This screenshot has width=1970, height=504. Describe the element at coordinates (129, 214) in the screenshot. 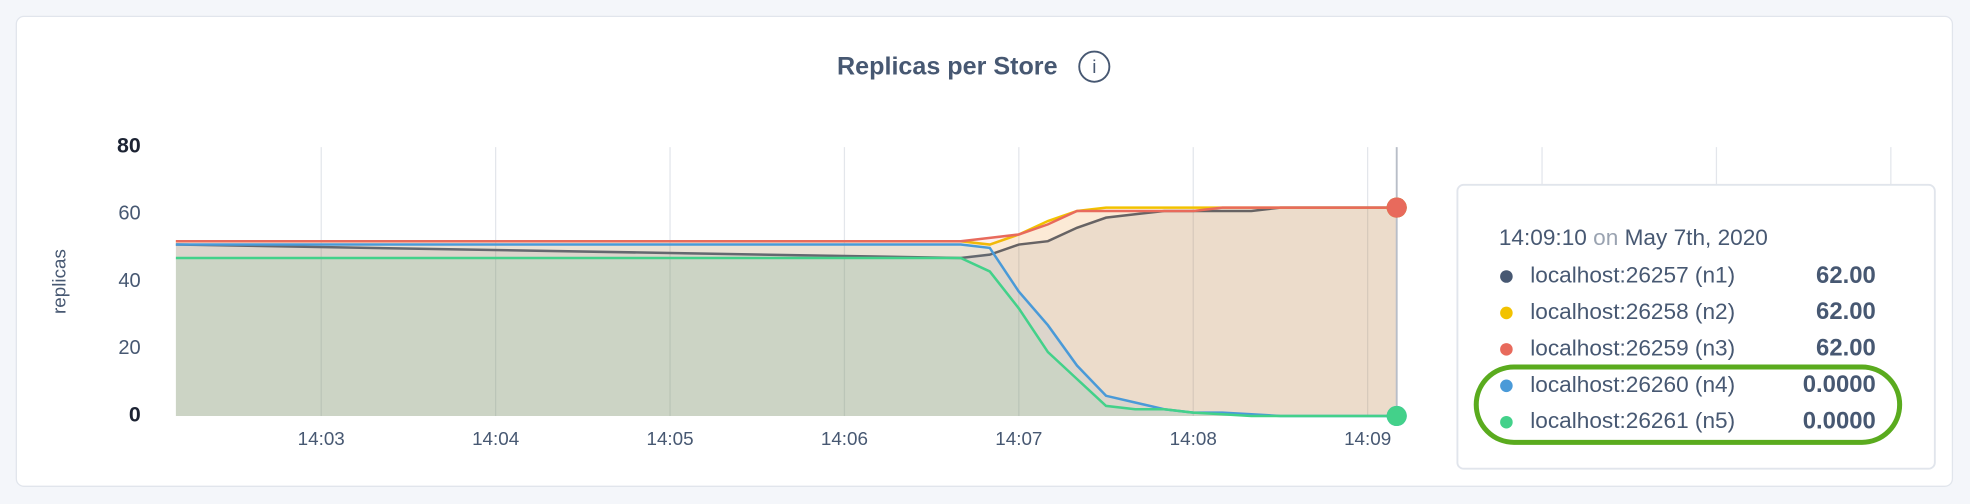

I see `y-tick-label: 60` at that location.